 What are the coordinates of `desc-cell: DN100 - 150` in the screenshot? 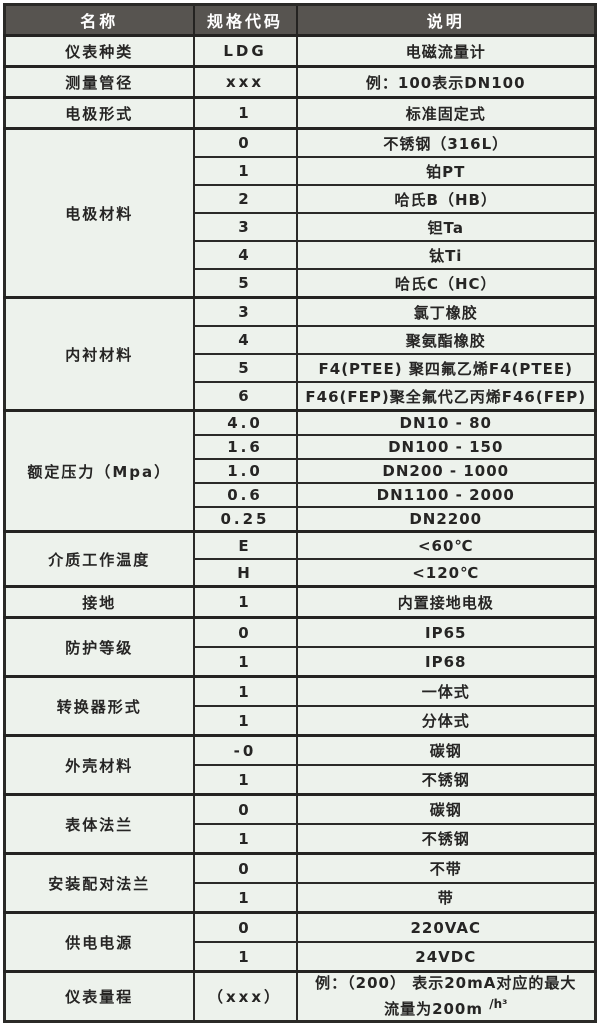 It's located at (446, 447).